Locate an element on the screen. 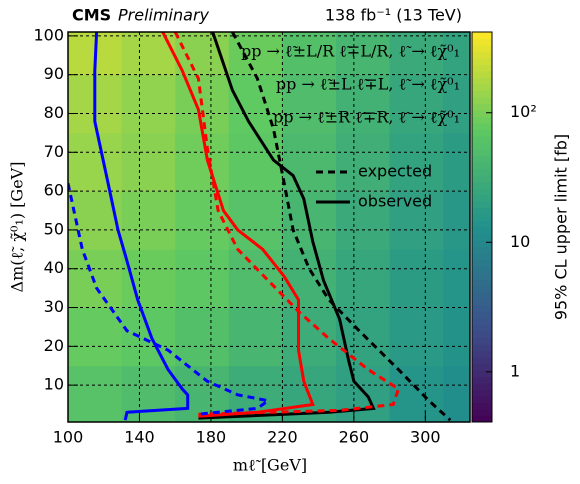 Image resolution: width=580 pixels, height=484 pixels. colorbar-tick-label: 1 is located at coordinates (515, 370).